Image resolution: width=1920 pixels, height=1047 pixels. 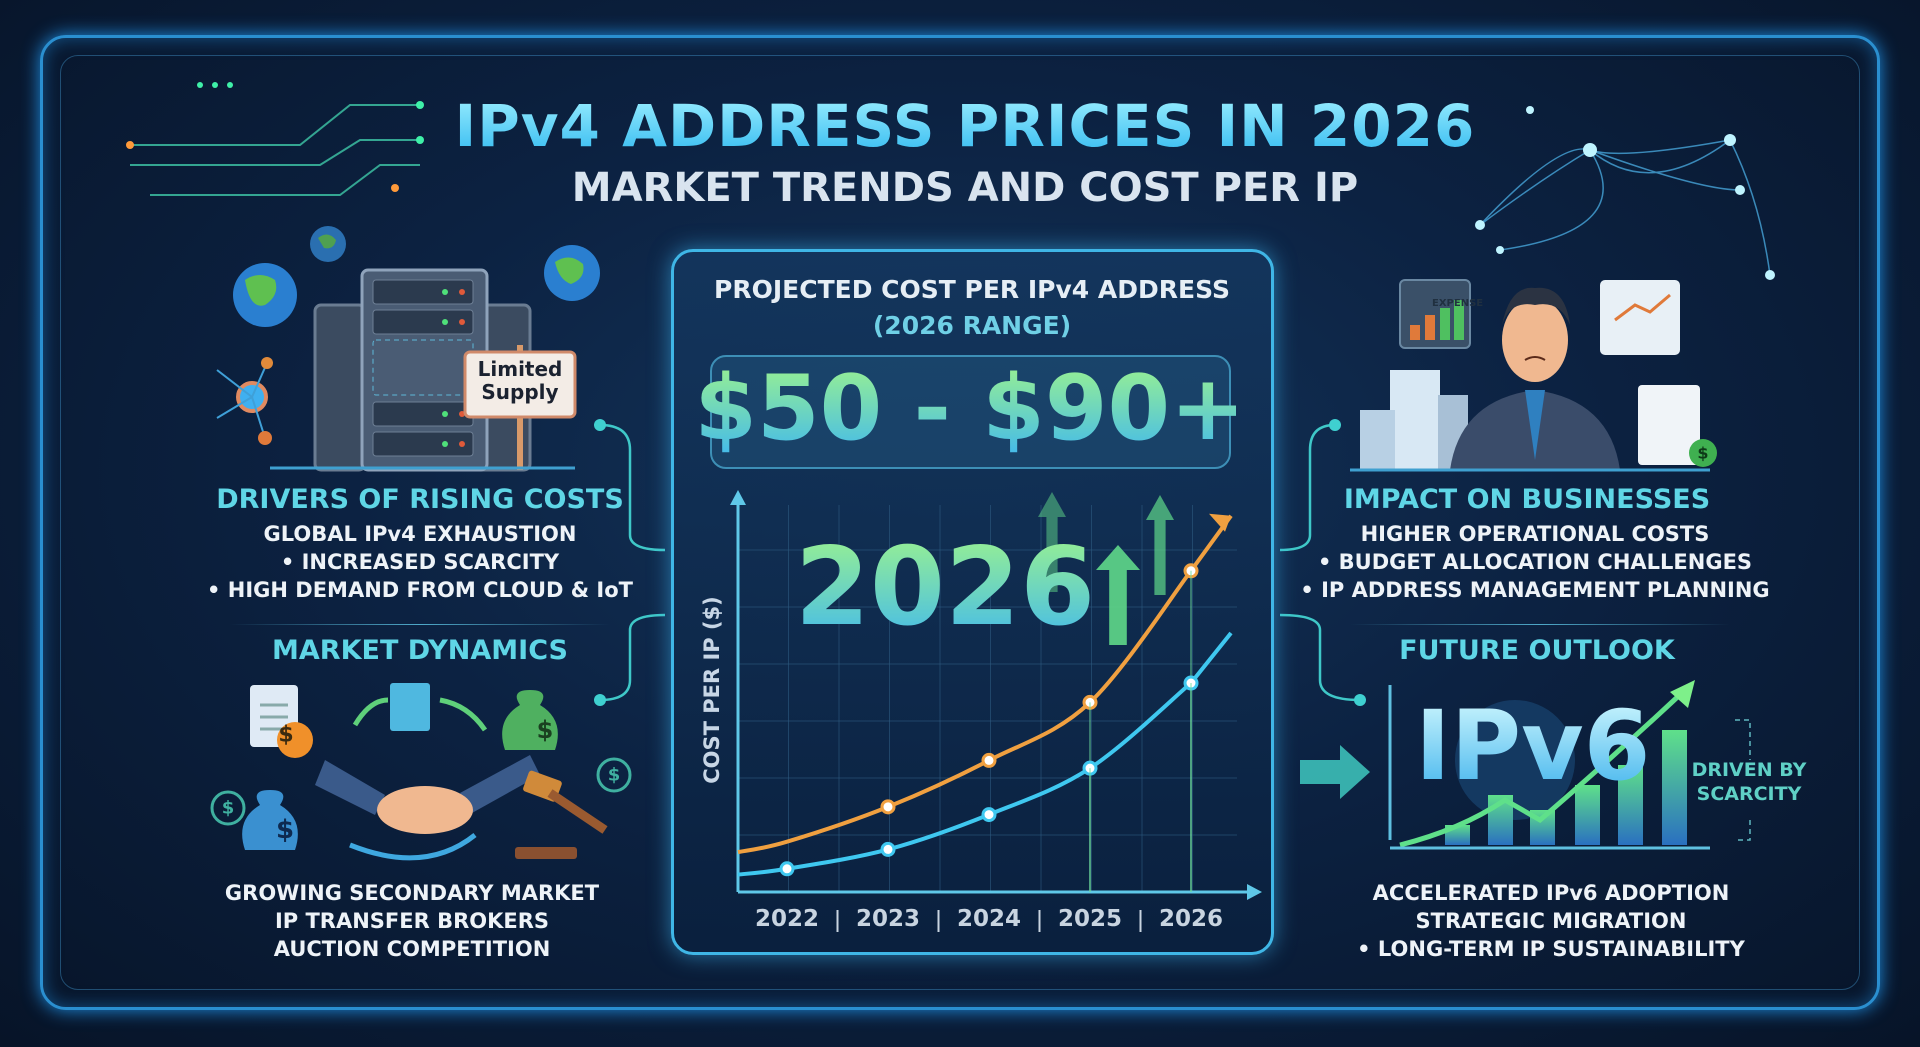 I want to click on data-point-lower-2022, so click(x=787, y=869).